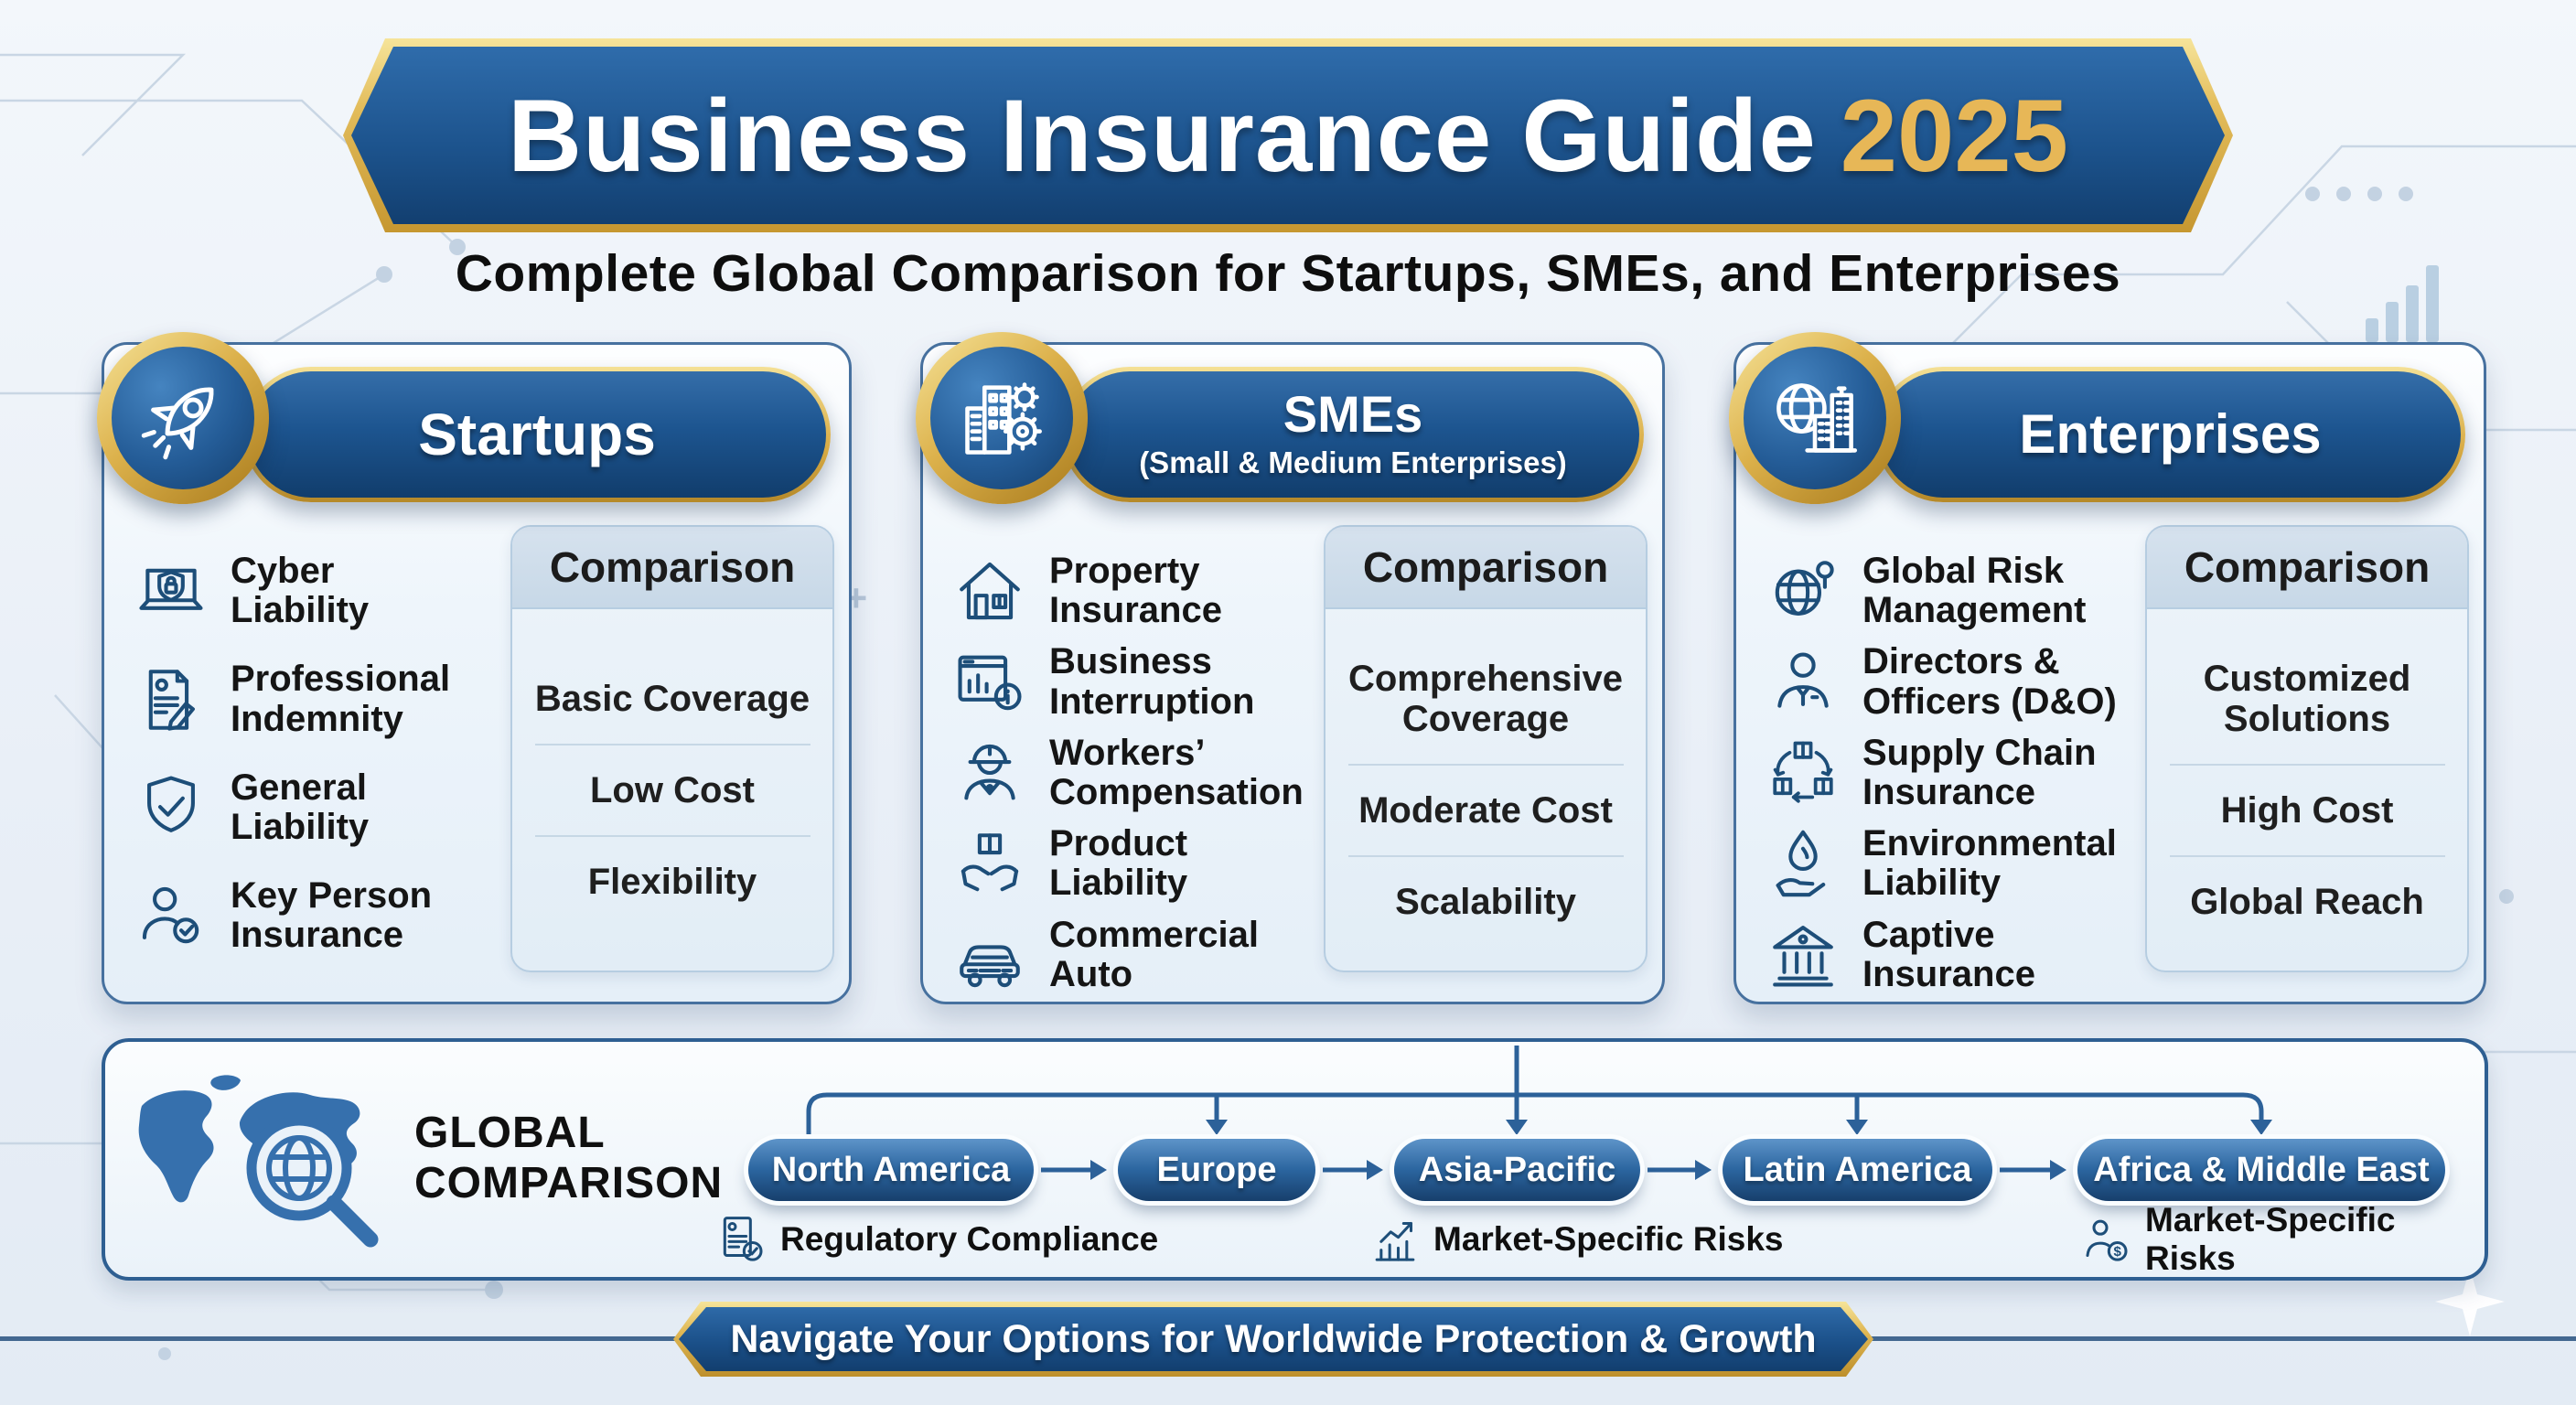  What do you see at coordinates (672, 698) in the screenshot?
I see `comparison-row: Basic Coverage` at bounding box center [672, 698].